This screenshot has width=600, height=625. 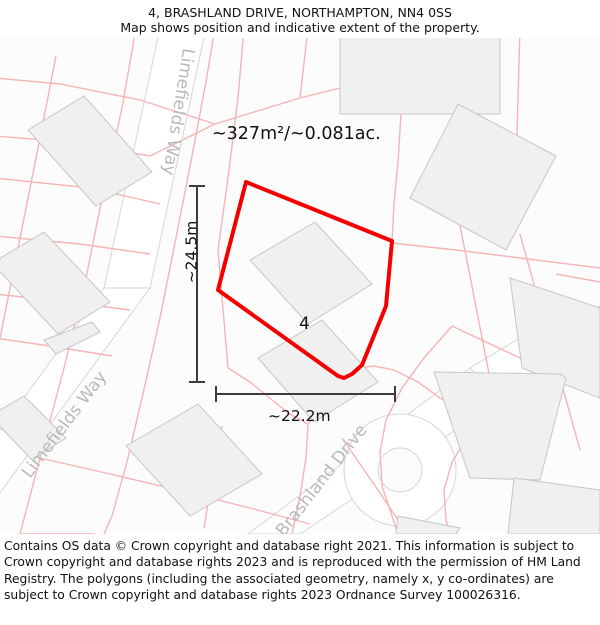 What do you see at coordinates (400, 470) in the screenshot?
I see `cul-de-sac-island` at bounding box center [400, 470].